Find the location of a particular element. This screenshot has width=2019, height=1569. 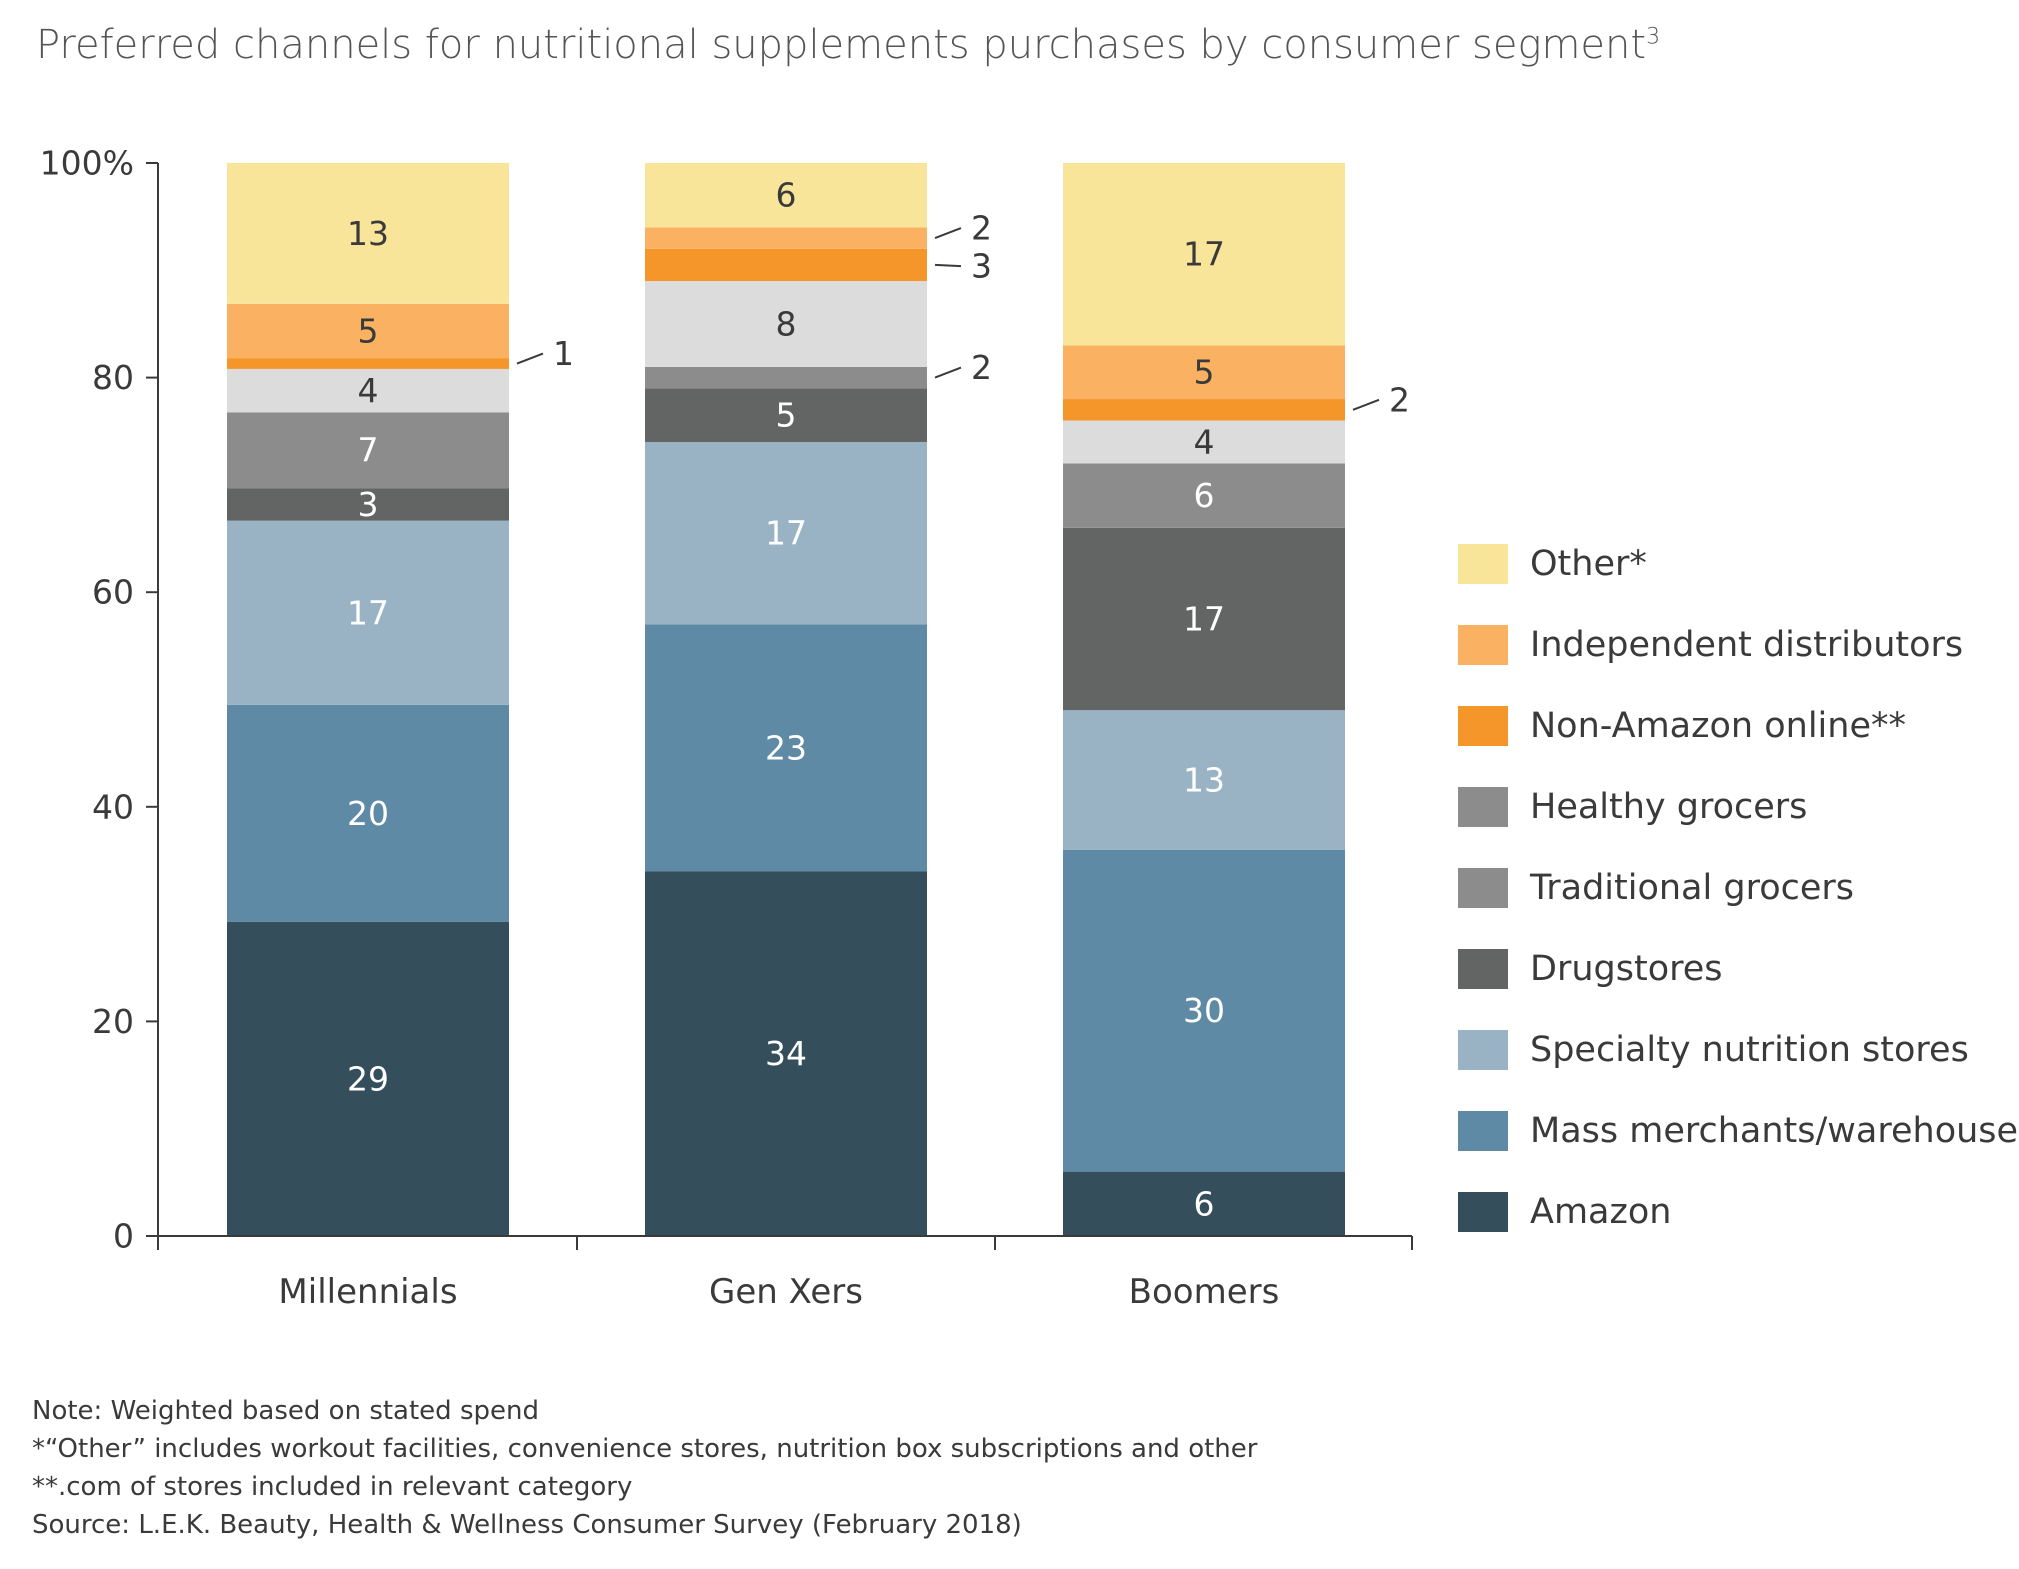

callout-label-gen-xers-non-amazon-online: 3 is located at coordinates (981, 266).